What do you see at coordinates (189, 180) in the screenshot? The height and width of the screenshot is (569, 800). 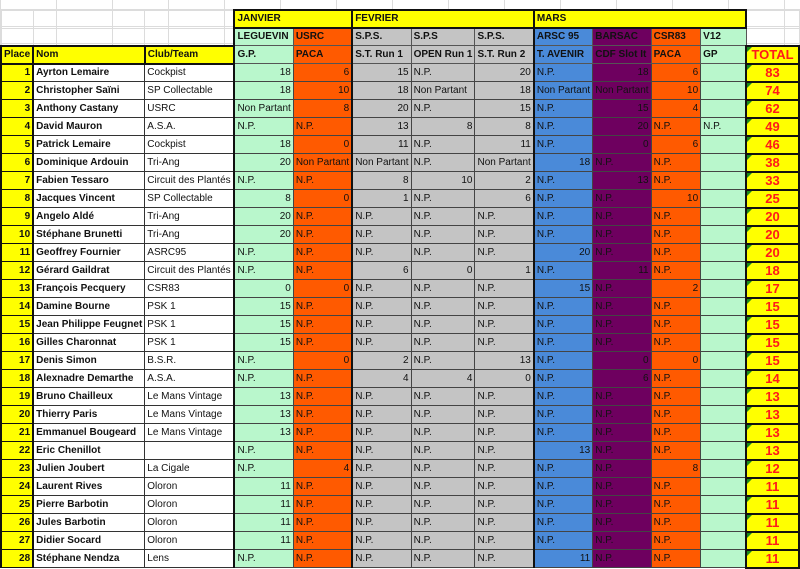 I see `club-cell: Circuit des Plantés` at bounding box center [189, 180].